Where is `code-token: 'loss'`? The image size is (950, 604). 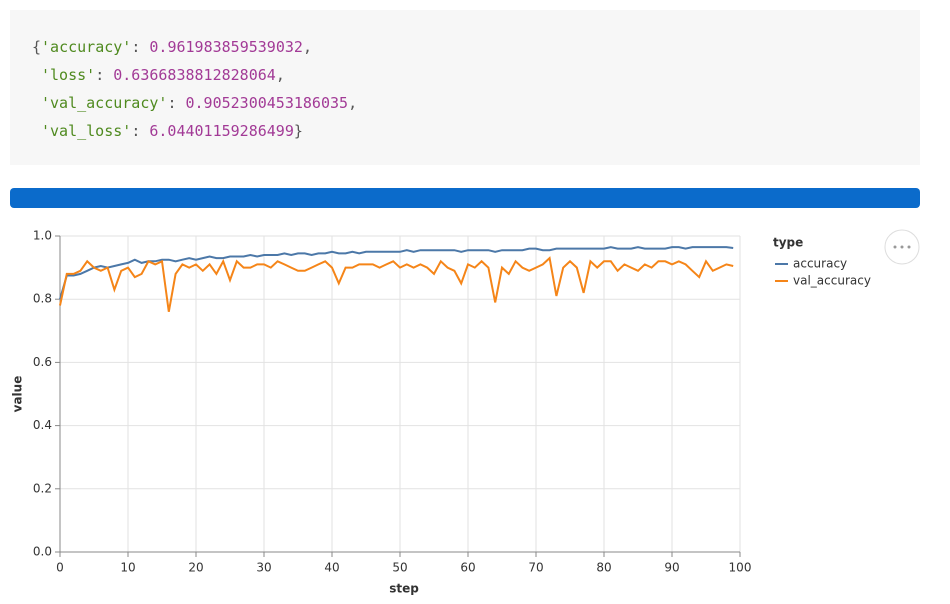
code-token: 'loss' is located at coordinates (68, 75).